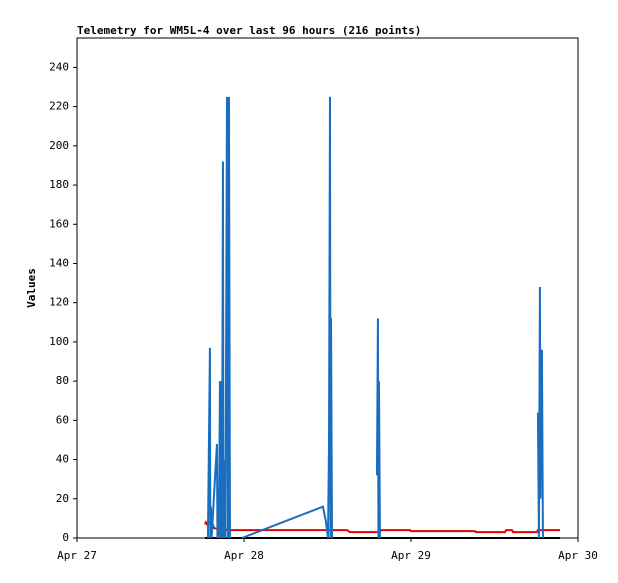 The width and height of the screenshot is (618, 583). Describe the element at coordinates (31, 288) in the screenshot. I see `y-axis-label: Values` at that location.